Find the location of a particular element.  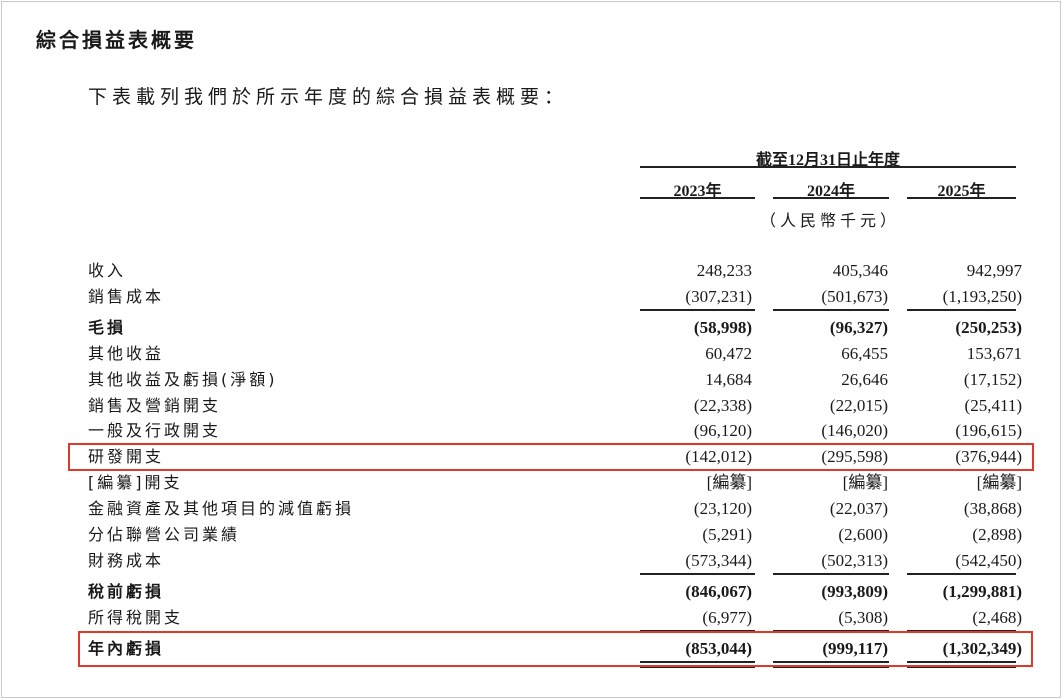

table-row: 金融資產及其他項目的減值虧損 (23,120) (22,037) (38,868) is located at coordinates (531, 509).